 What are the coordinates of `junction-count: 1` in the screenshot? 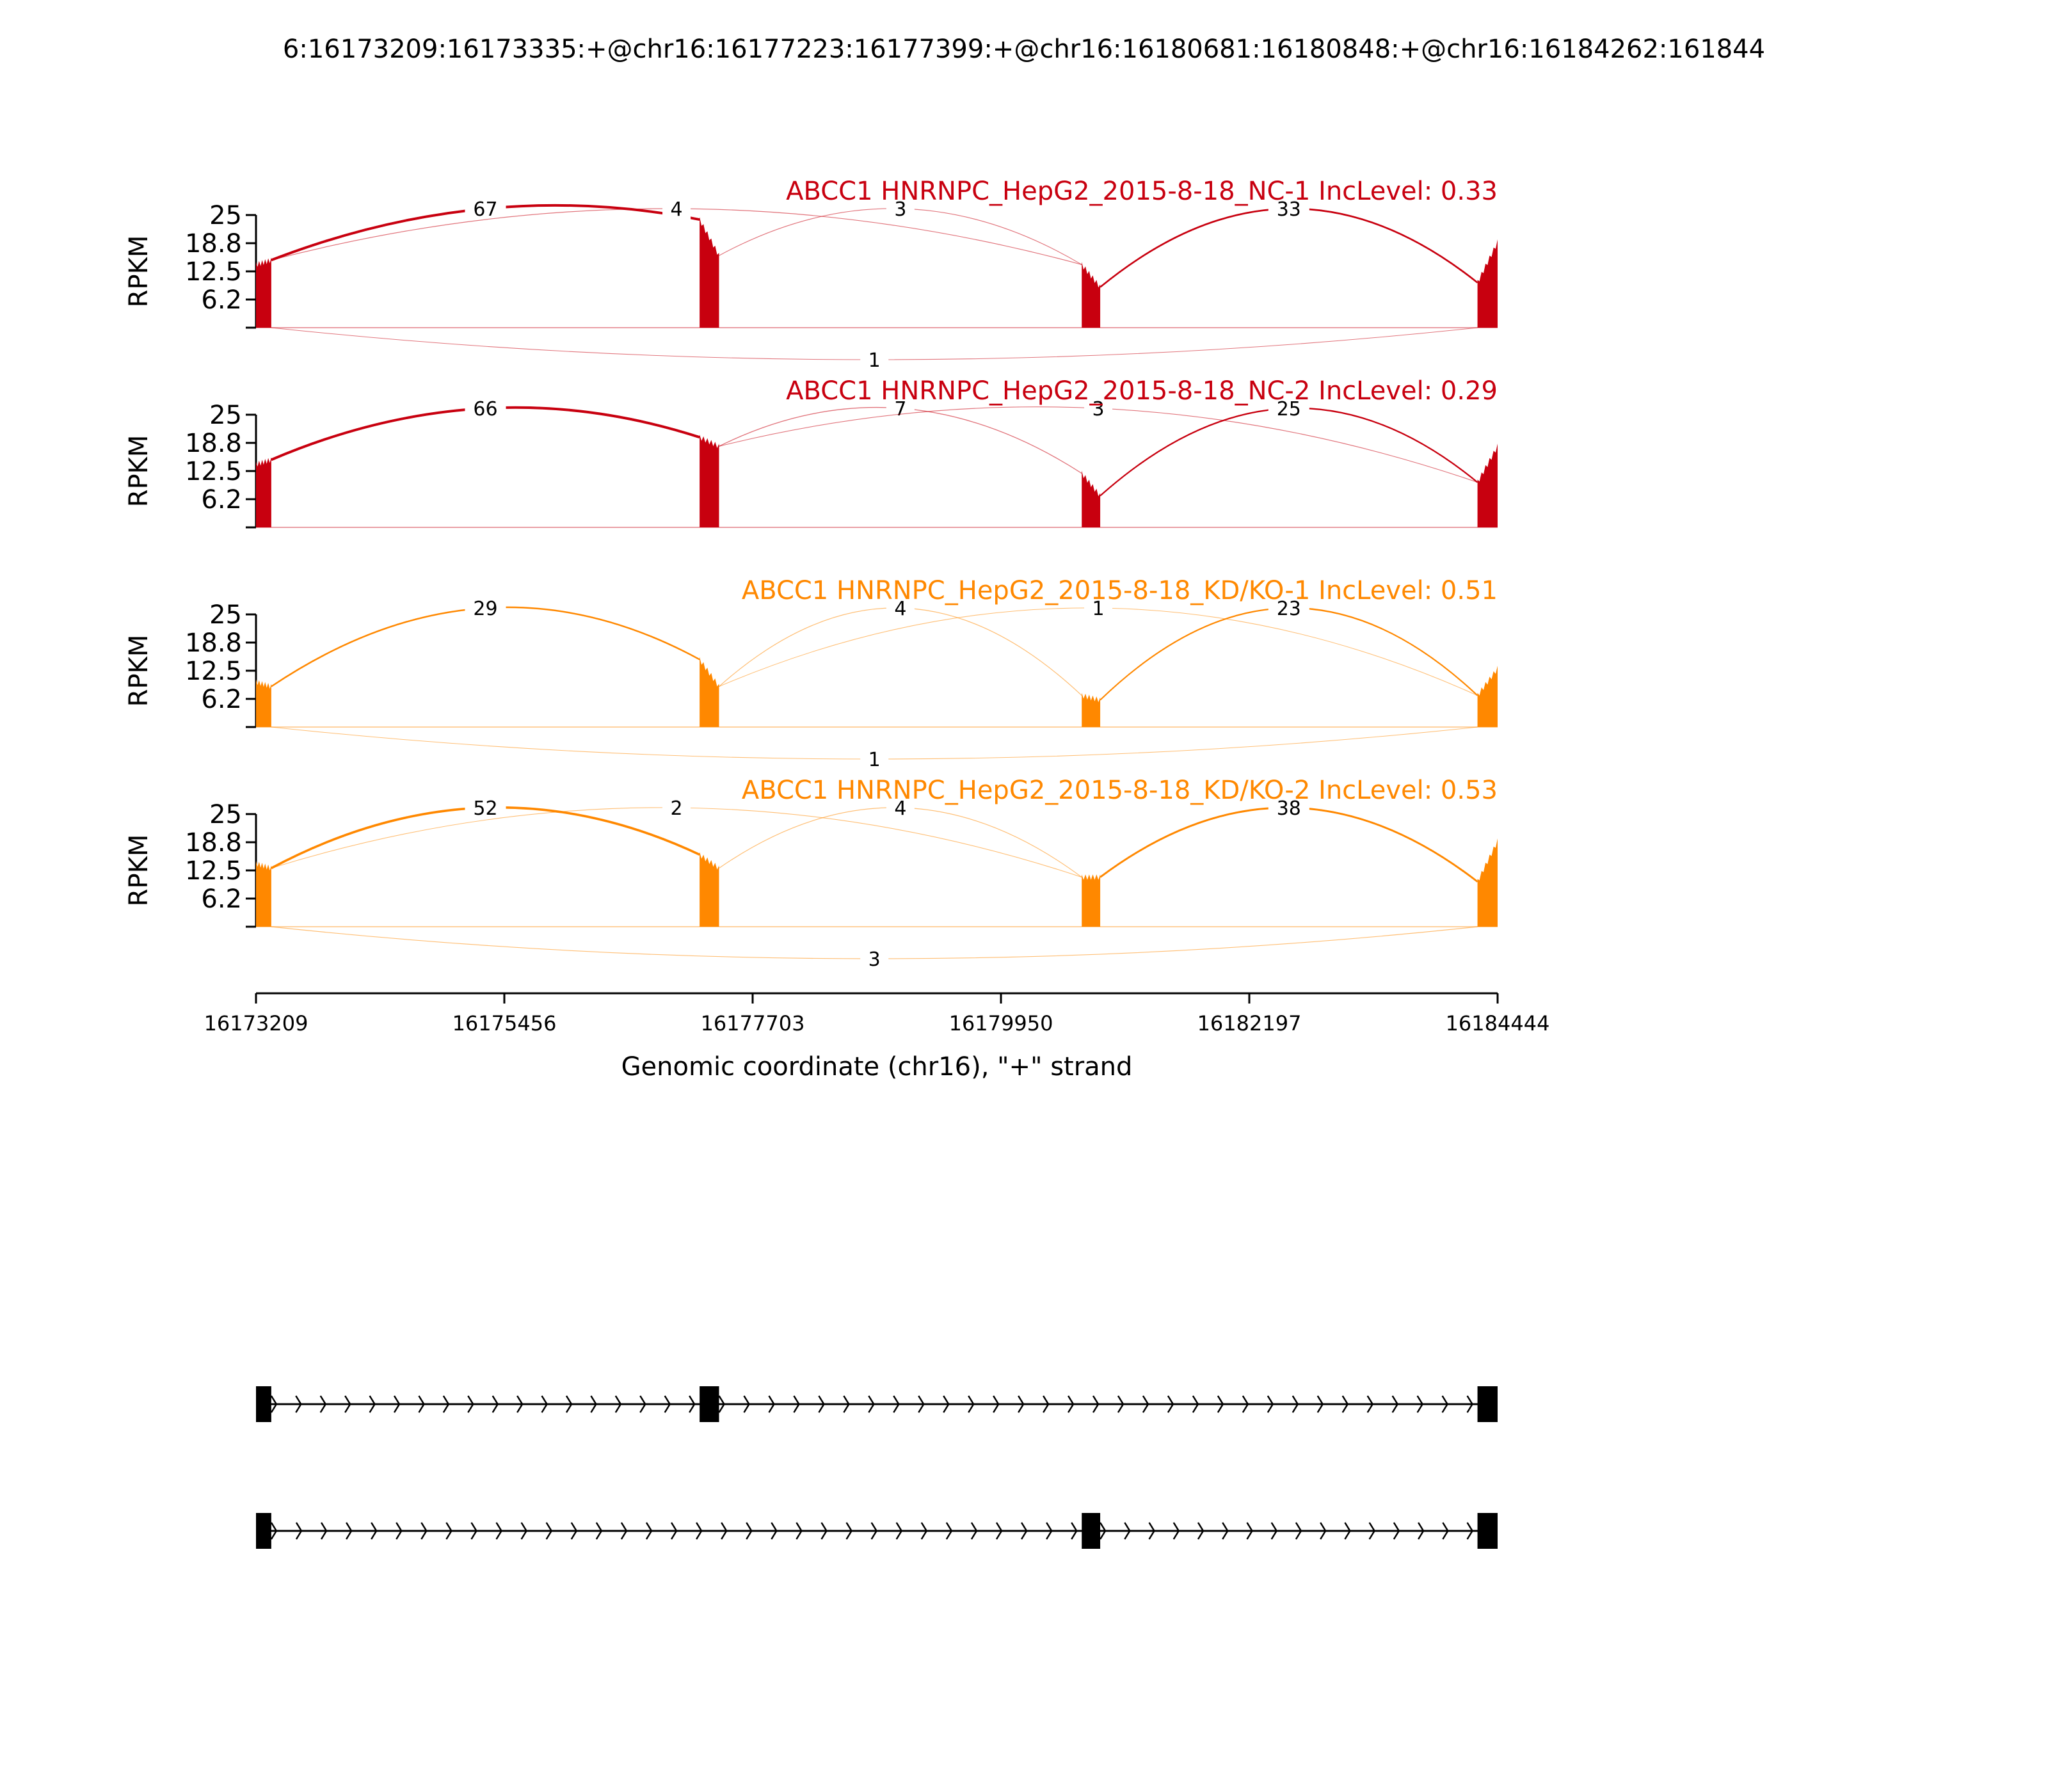 It's located at (1098, 609).